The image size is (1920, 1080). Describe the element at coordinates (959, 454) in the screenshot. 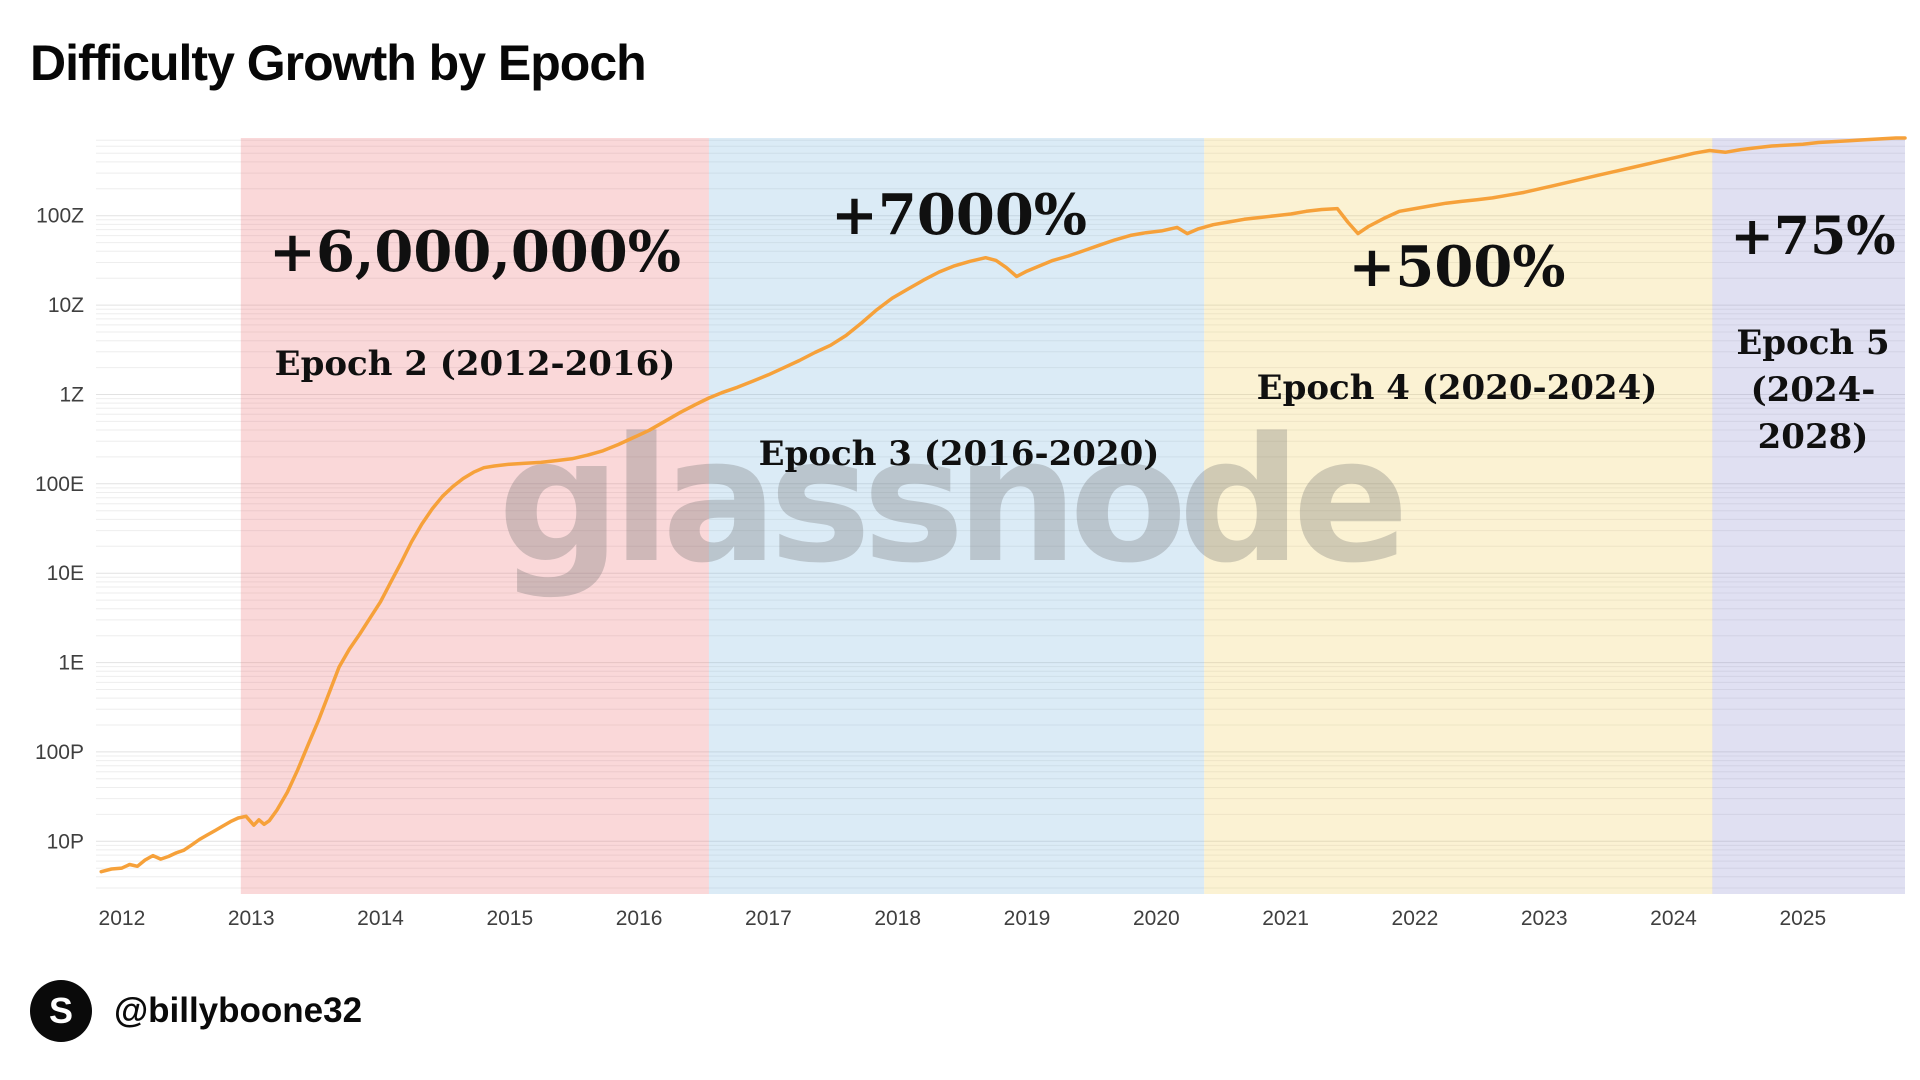

I see `epoch3-label: Epoch 3 (2016-2020)` at that location.